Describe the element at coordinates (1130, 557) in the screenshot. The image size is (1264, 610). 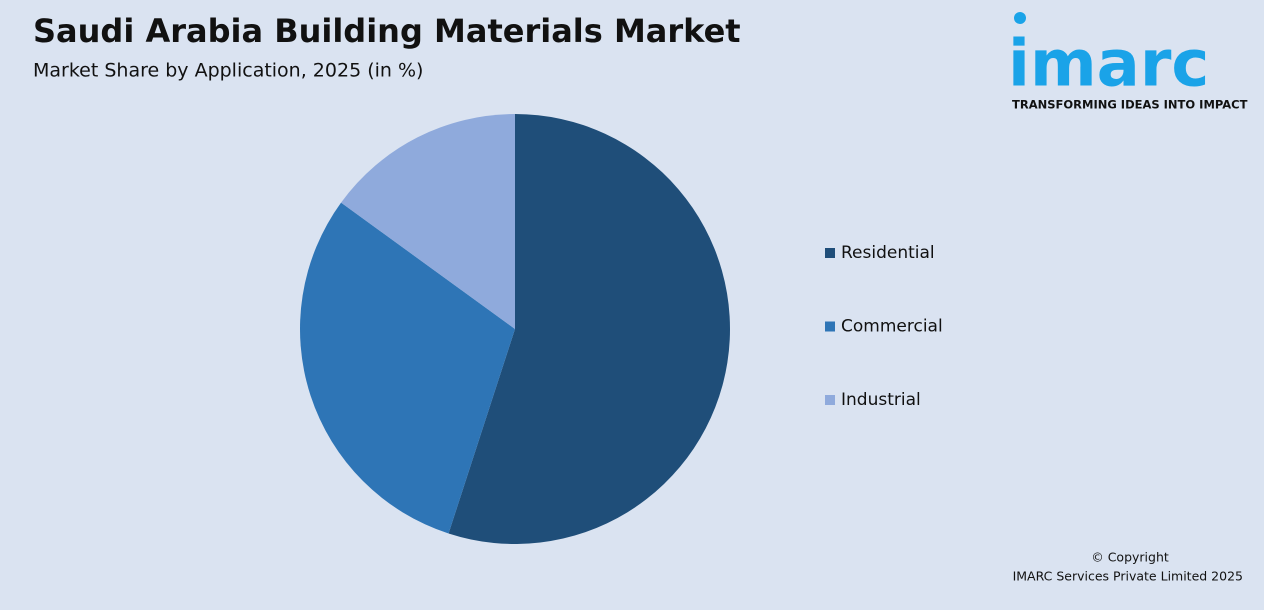
I see `copyright: © Copyright` at that location.